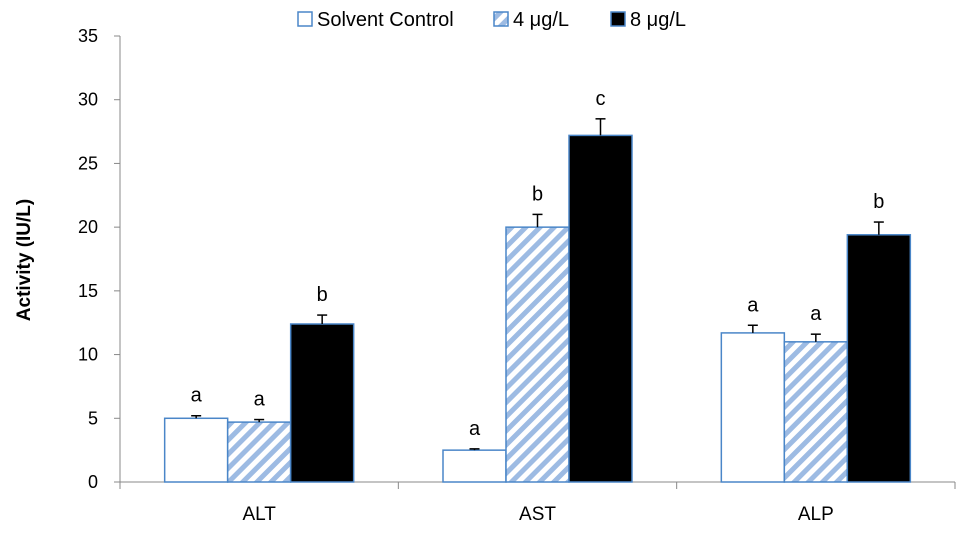 This screenshot has height=533, width=963. Describe the element at coordinates (537, 514) in the screenshot. I see `x-tick-label: AST` at that location.